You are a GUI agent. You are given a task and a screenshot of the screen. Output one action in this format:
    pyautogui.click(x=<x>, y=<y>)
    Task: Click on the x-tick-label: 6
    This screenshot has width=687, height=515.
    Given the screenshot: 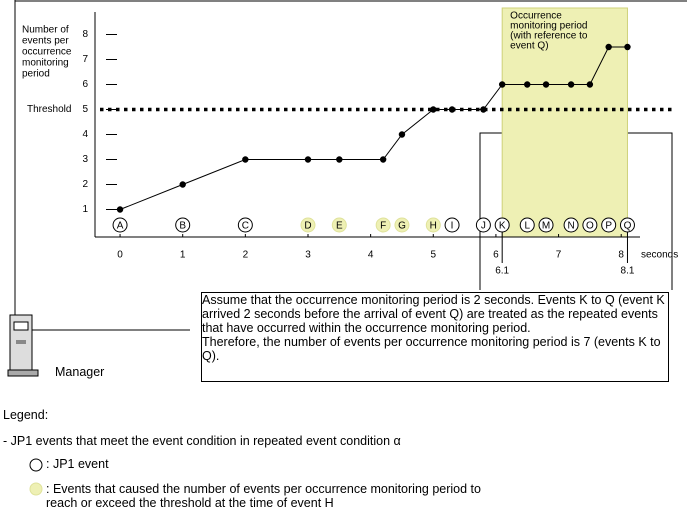 What is the action you would take?
    pyautogui.click(x=496, y=255)
    